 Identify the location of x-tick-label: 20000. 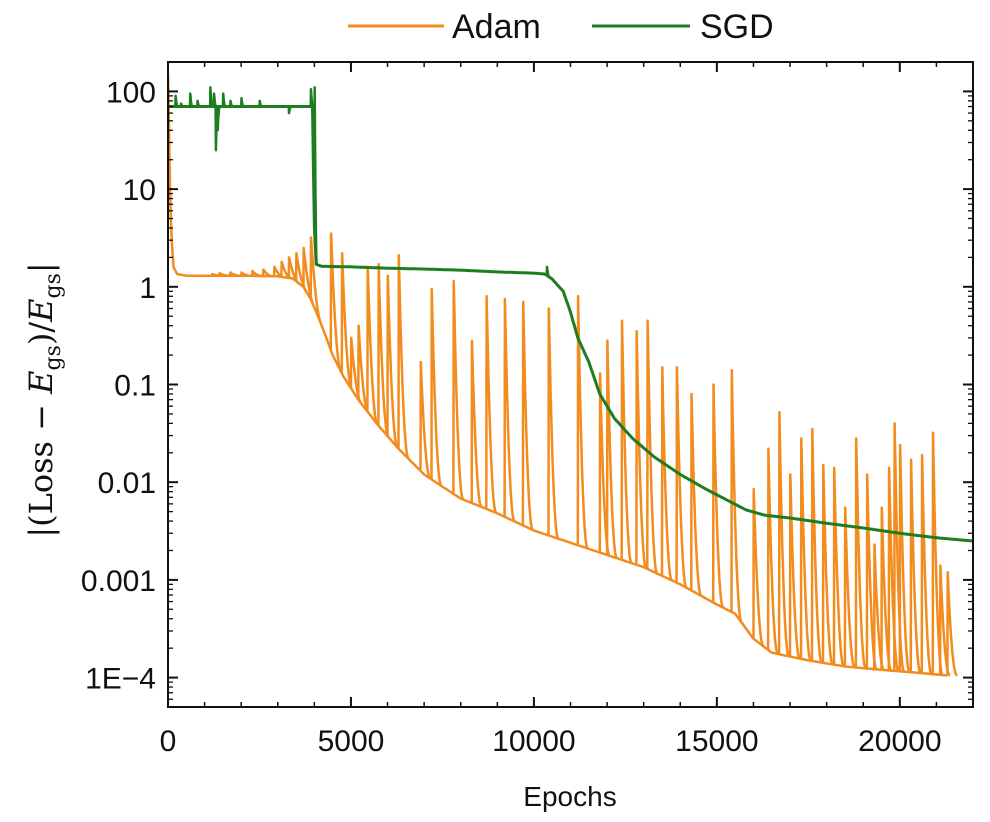
(899, 741).